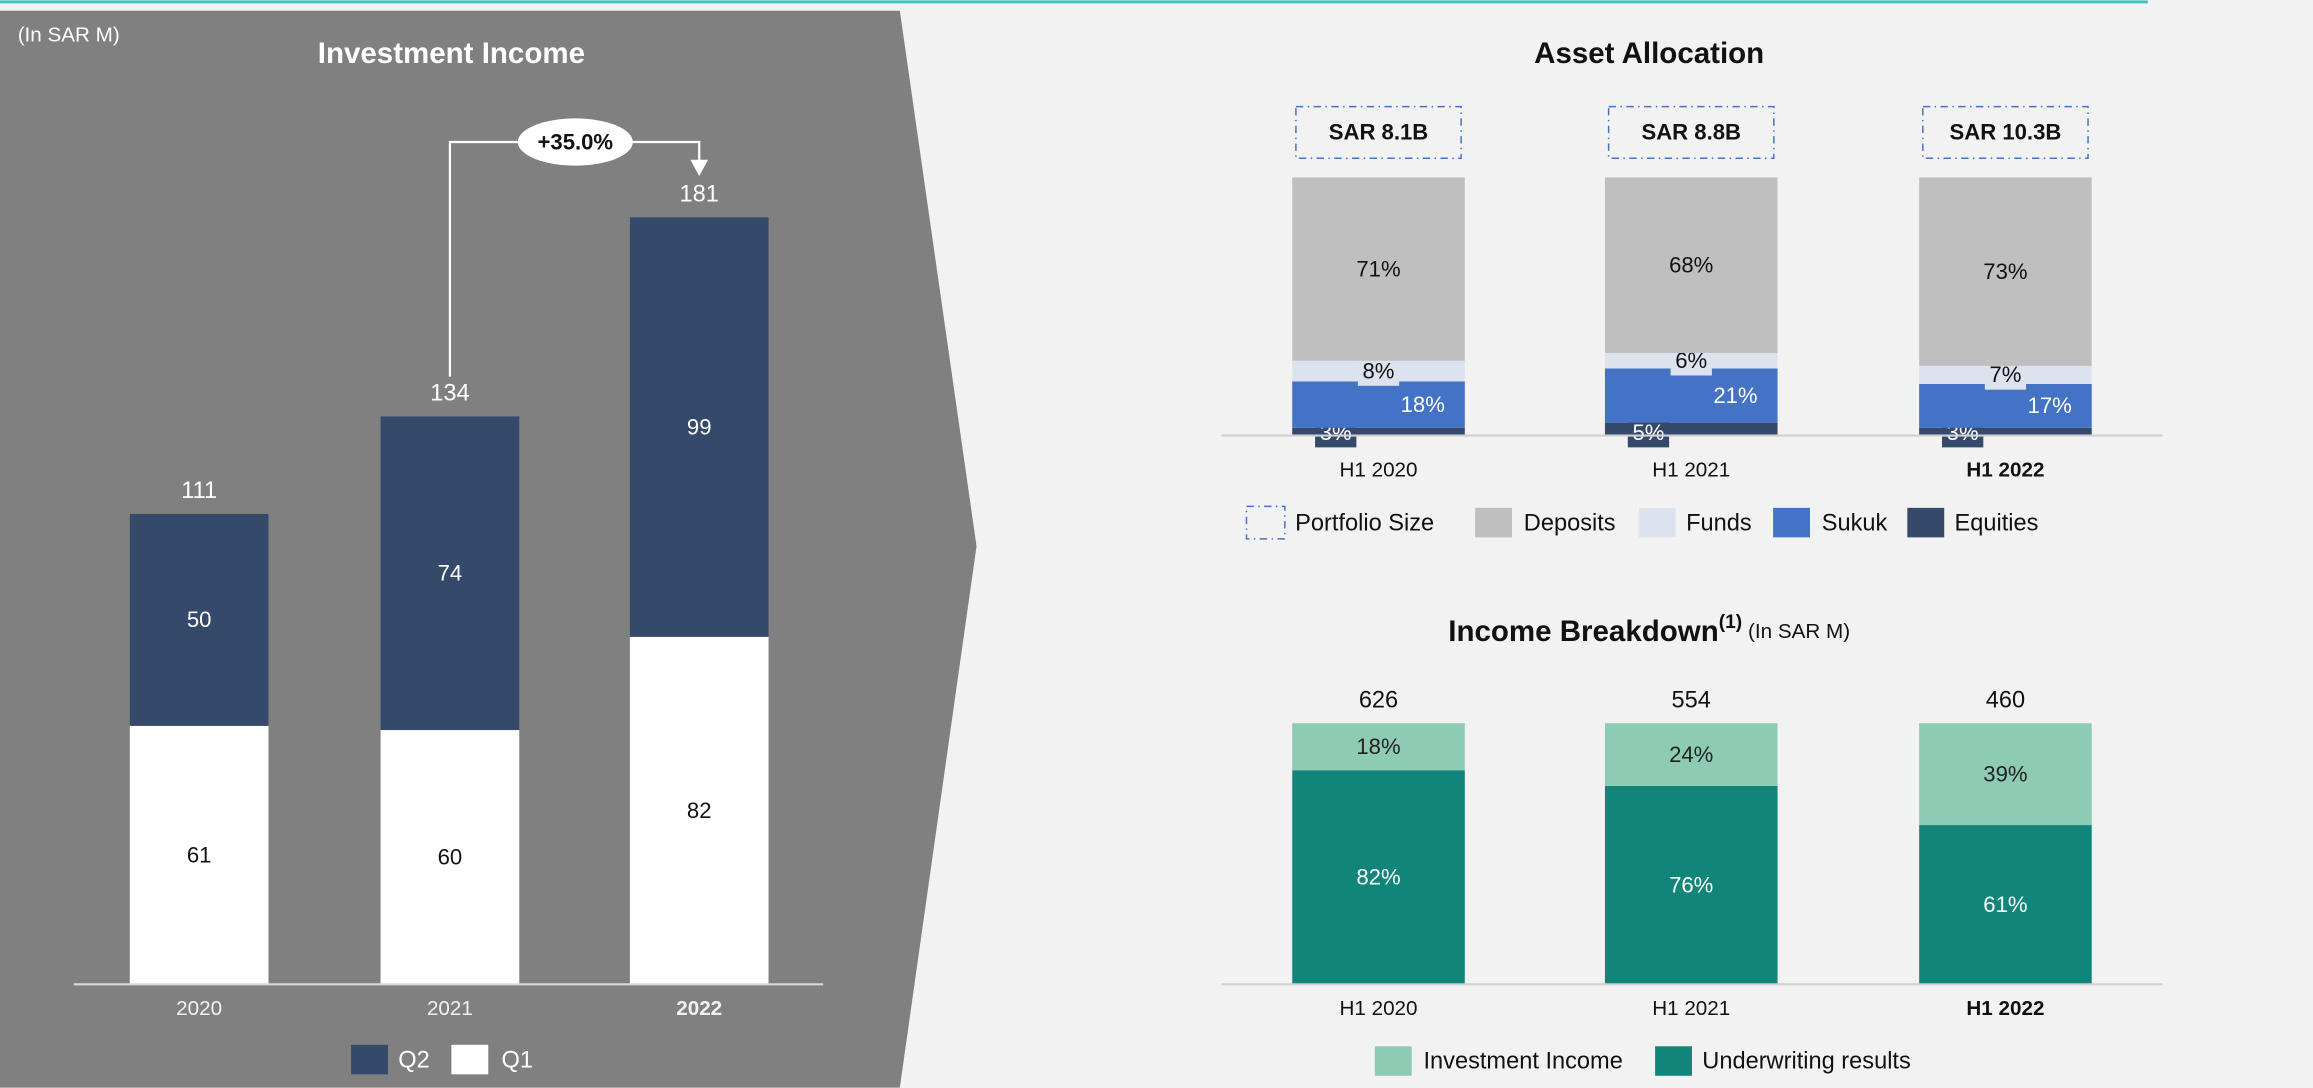 The image size is (2313, 1088). Describe the element at coordinates (1691, 700) in the screenshot. I see `total-label: 554` at that location.